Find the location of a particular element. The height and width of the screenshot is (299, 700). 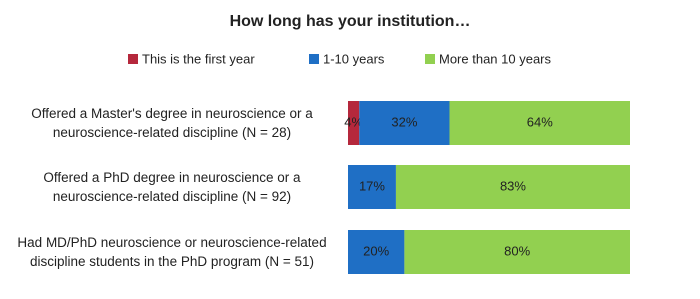

value-label: 80% is located at coordinates (517, 250).